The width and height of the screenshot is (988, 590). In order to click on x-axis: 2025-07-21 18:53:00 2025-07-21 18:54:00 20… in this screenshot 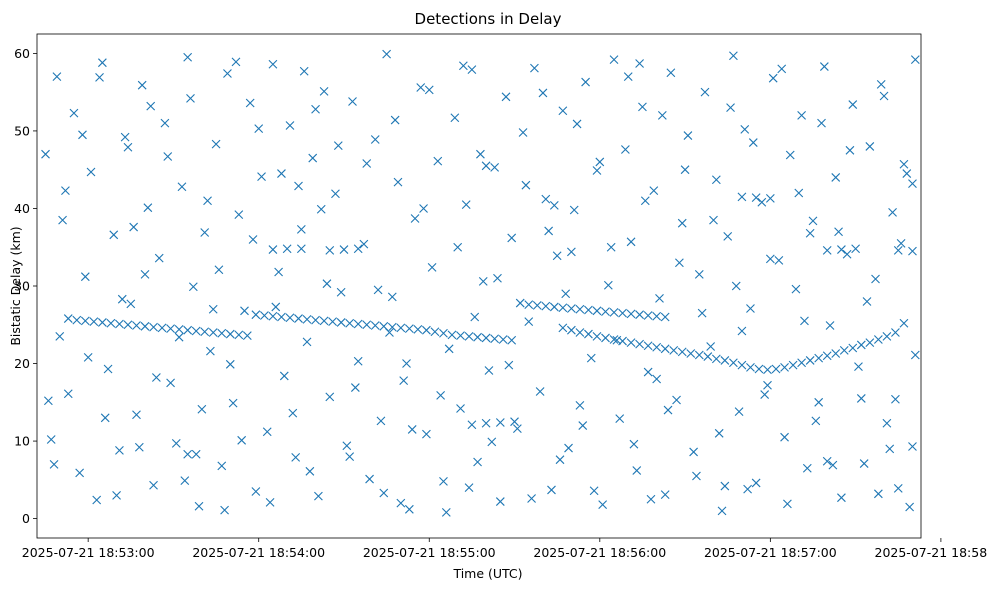, I will do `click(505, 549)`.